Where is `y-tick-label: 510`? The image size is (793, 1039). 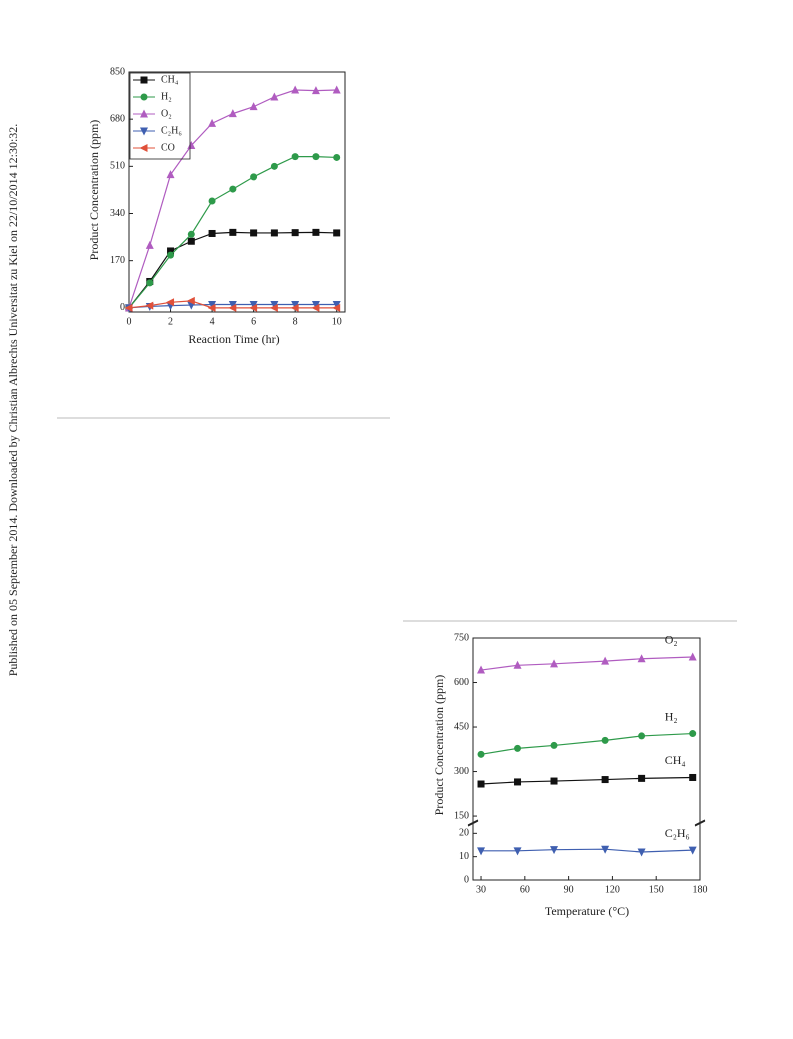
y-tick-label: 510 is located at coordinates (117, 166).